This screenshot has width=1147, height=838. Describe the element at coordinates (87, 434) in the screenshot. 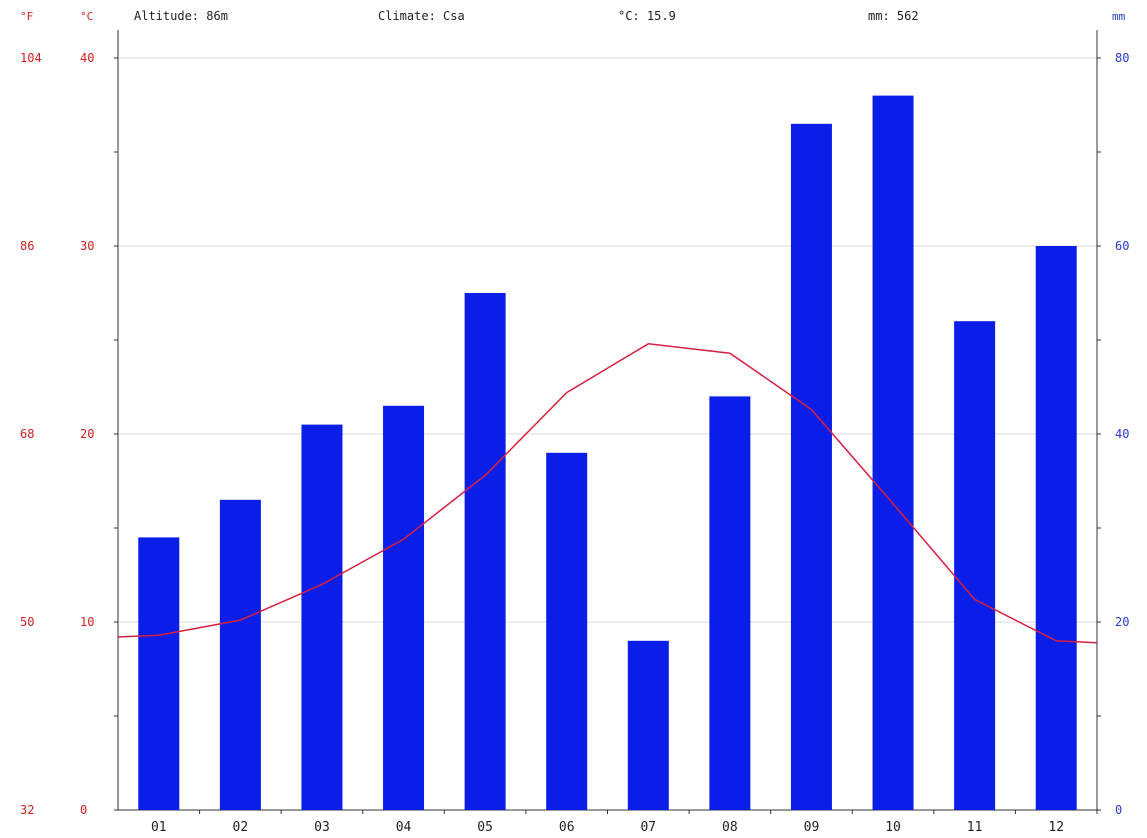

I see `celsius-tick-label: 20` at that location.